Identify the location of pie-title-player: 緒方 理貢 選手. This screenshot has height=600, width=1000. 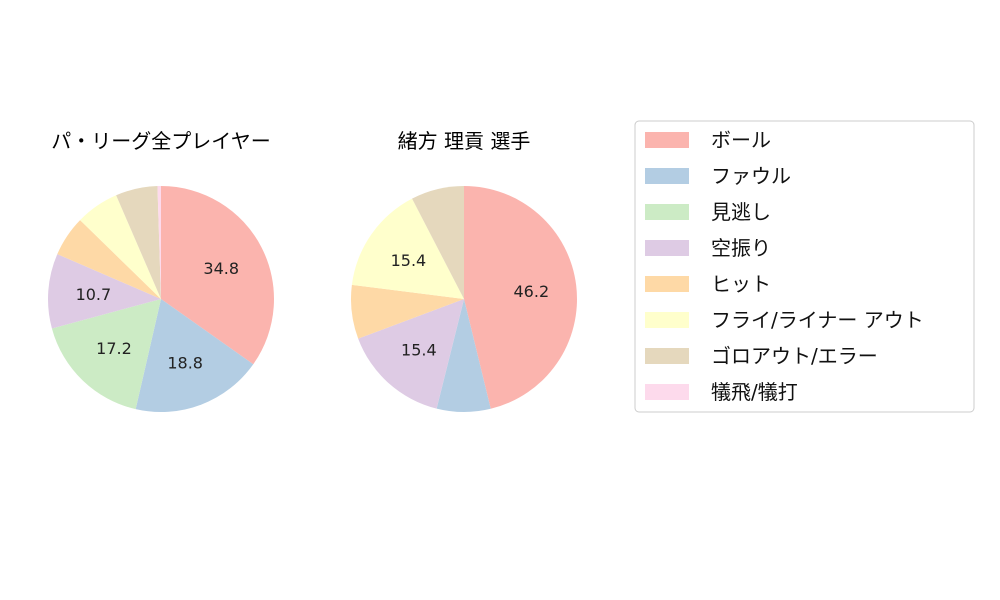
(464, 141).